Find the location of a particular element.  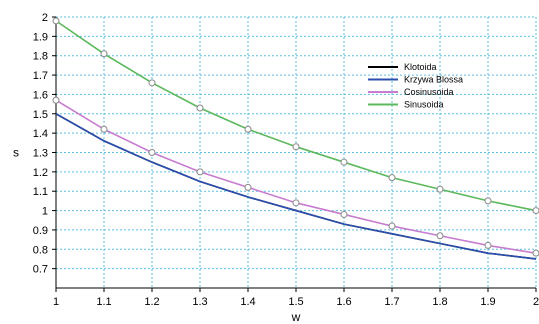

x-tick-label: 1.8 is located at coordinates (439, 302).